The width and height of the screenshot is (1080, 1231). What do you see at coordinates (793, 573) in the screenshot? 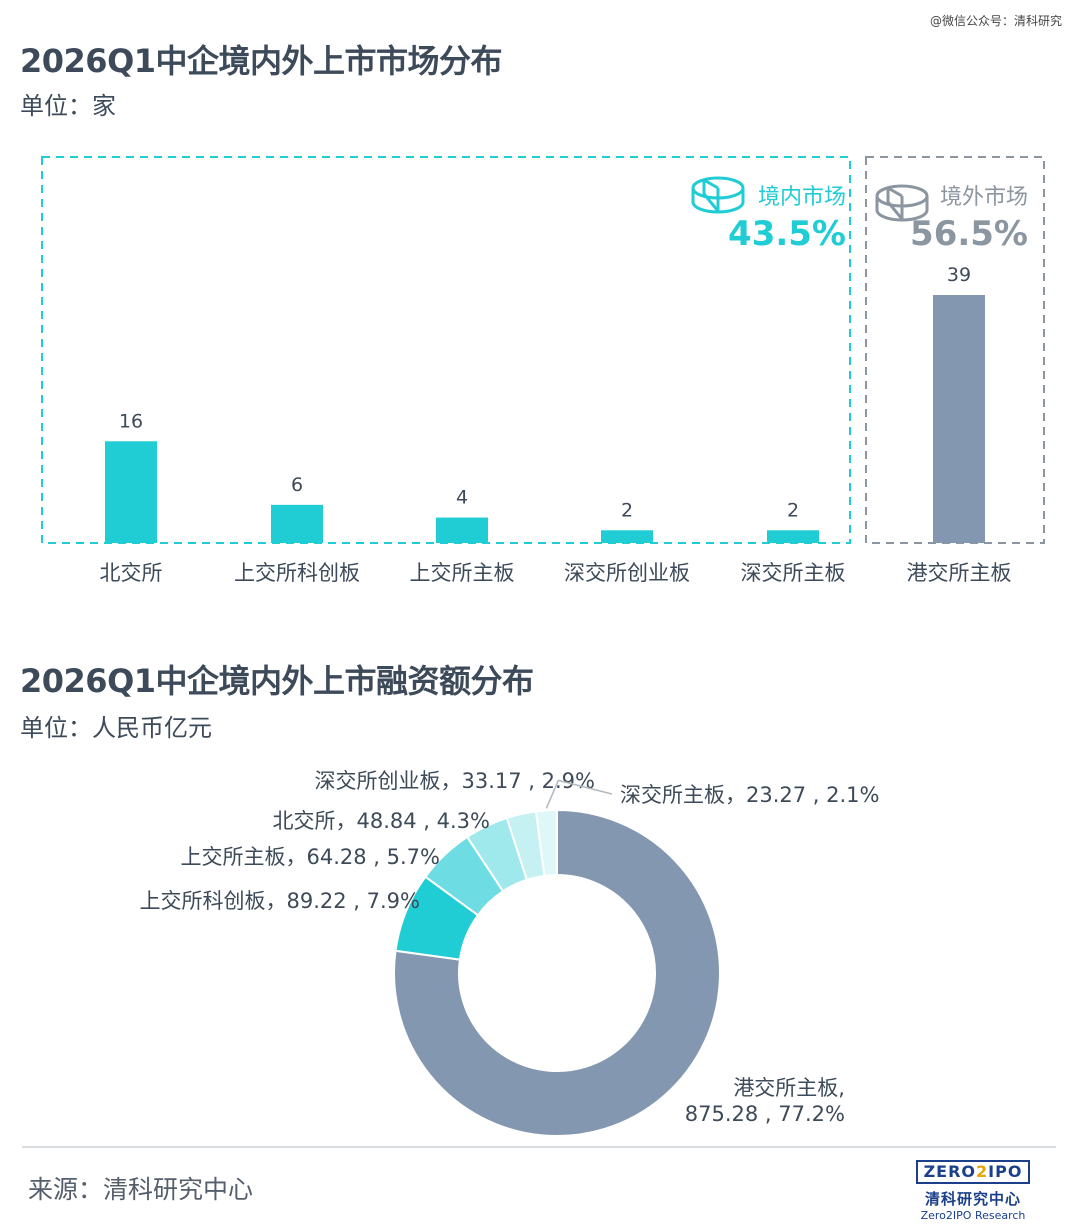
I see `category-label: 深交所主板` at bounding box center [793, 573].